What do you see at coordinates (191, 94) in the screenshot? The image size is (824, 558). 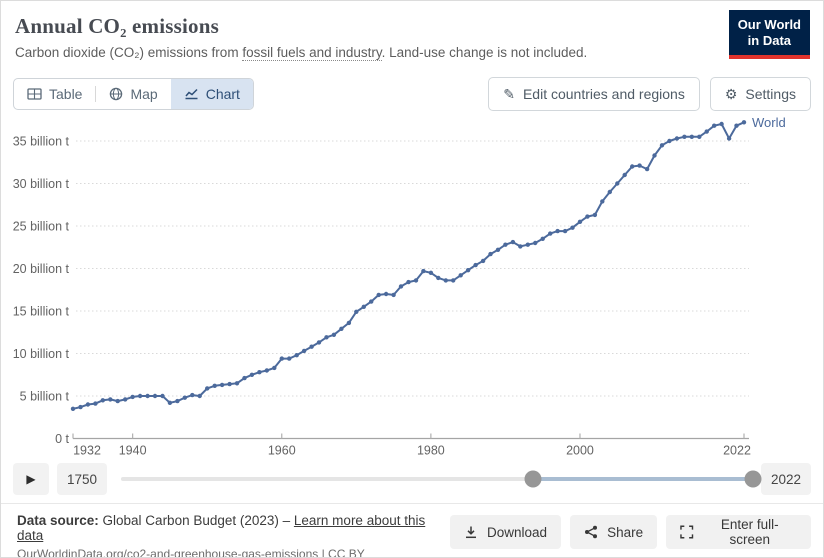 I see `line-chart-icon` at bounding box center [191, 94].